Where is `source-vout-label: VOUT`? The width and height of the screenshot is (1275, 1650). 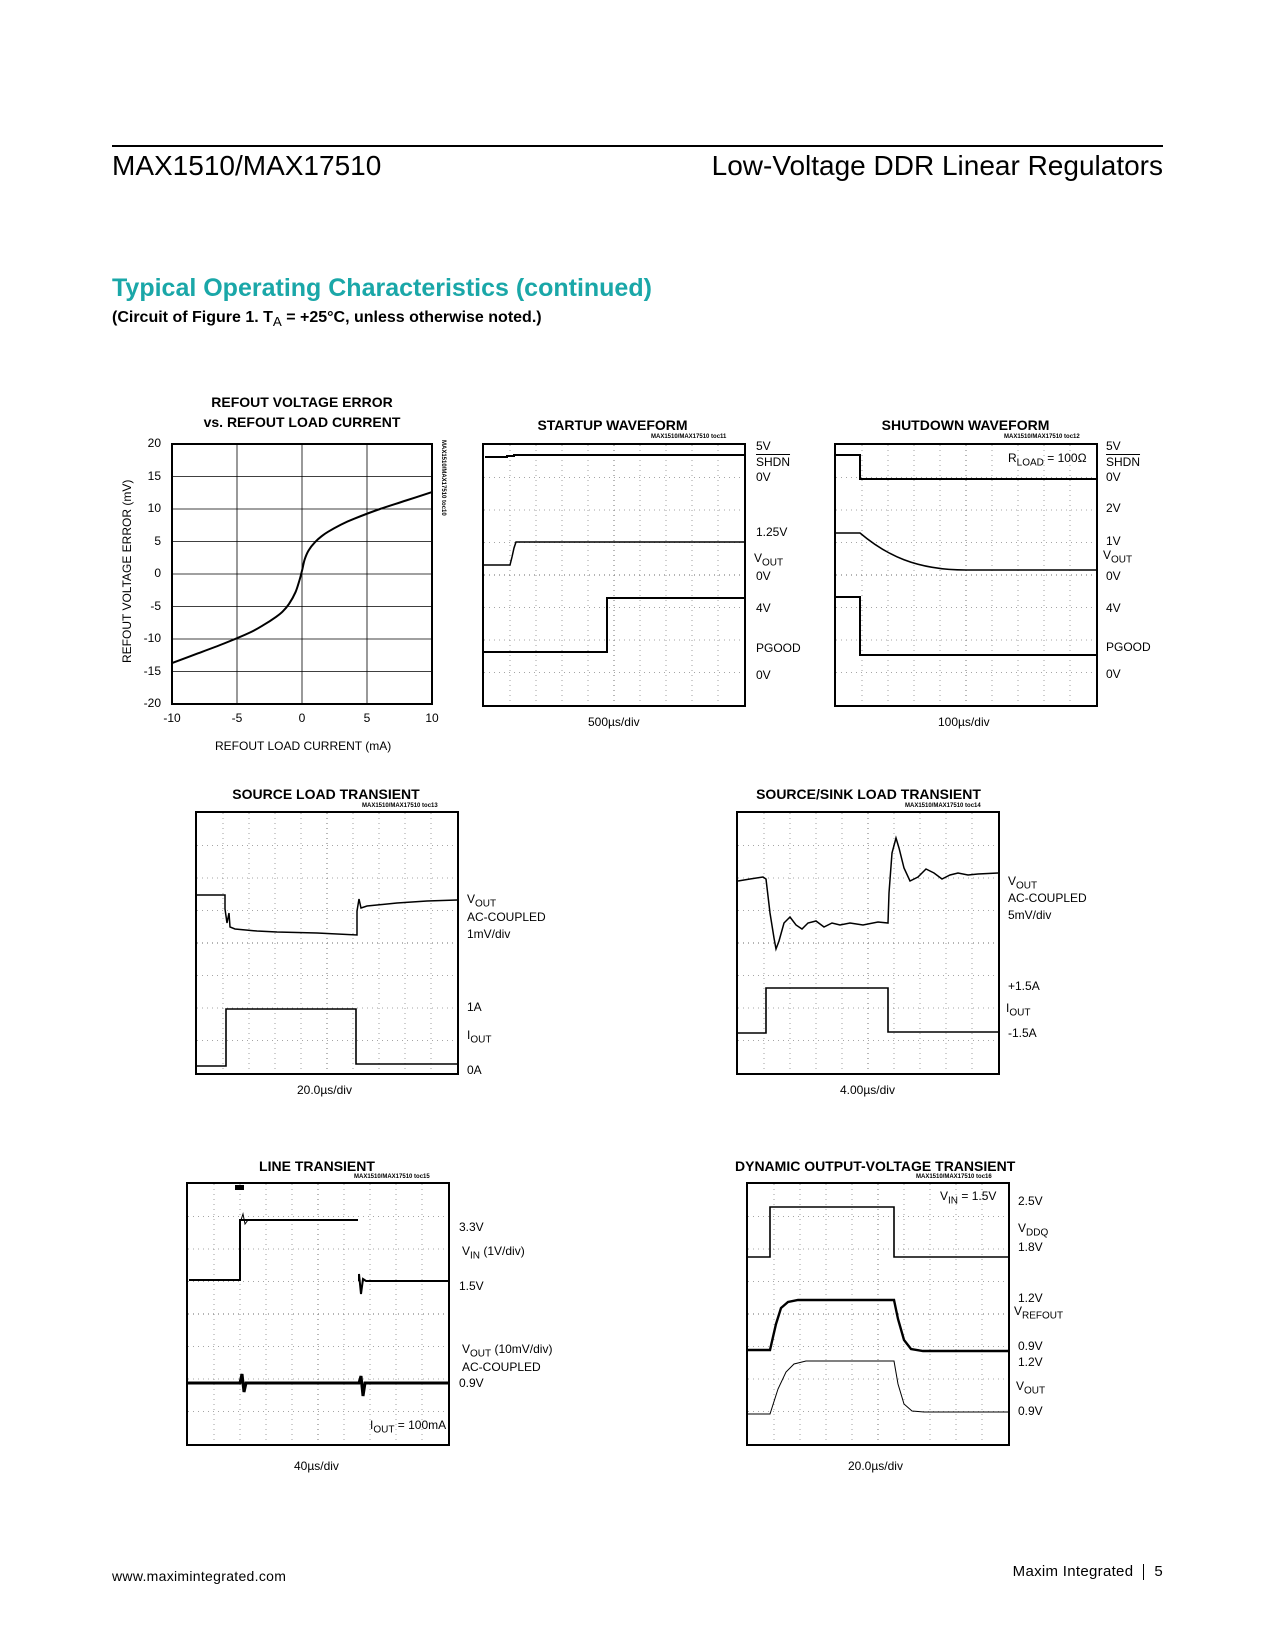
source-vout-label: VOUT is located at coordinates (482, 901).